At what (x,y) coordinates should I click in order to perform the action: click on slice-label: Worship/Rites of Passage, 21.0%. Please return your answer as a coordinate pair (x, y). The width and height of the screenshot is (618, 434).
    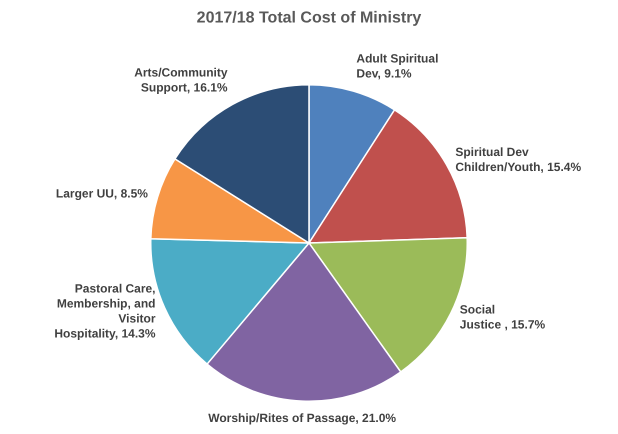
    Looking at the image, I should click on (302, 417).